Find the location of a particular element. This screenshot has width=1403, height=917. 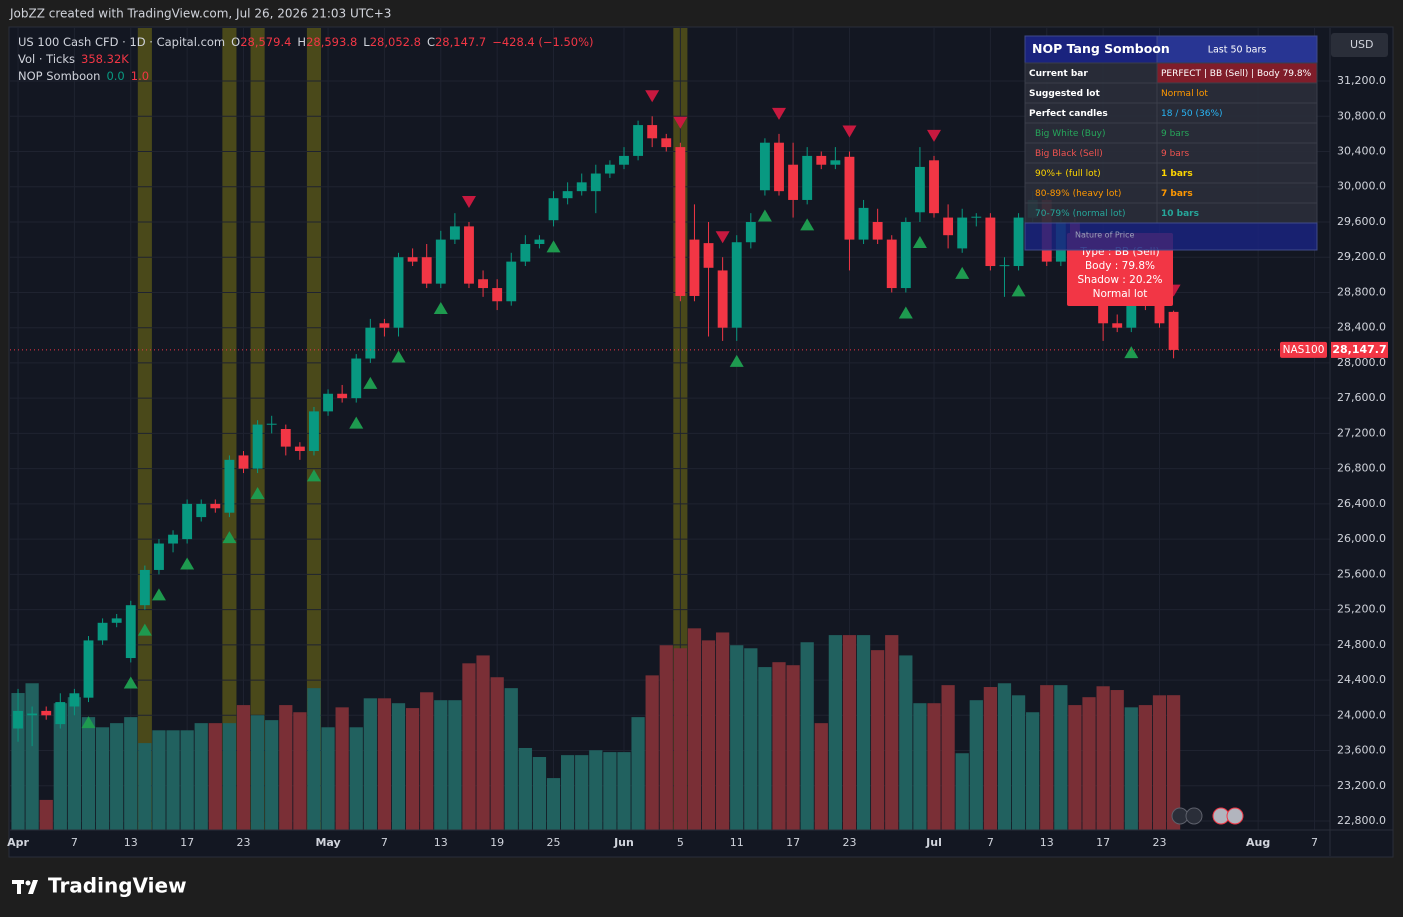

signal-label-line: Normal lot is located at coordinates (1120, 294).